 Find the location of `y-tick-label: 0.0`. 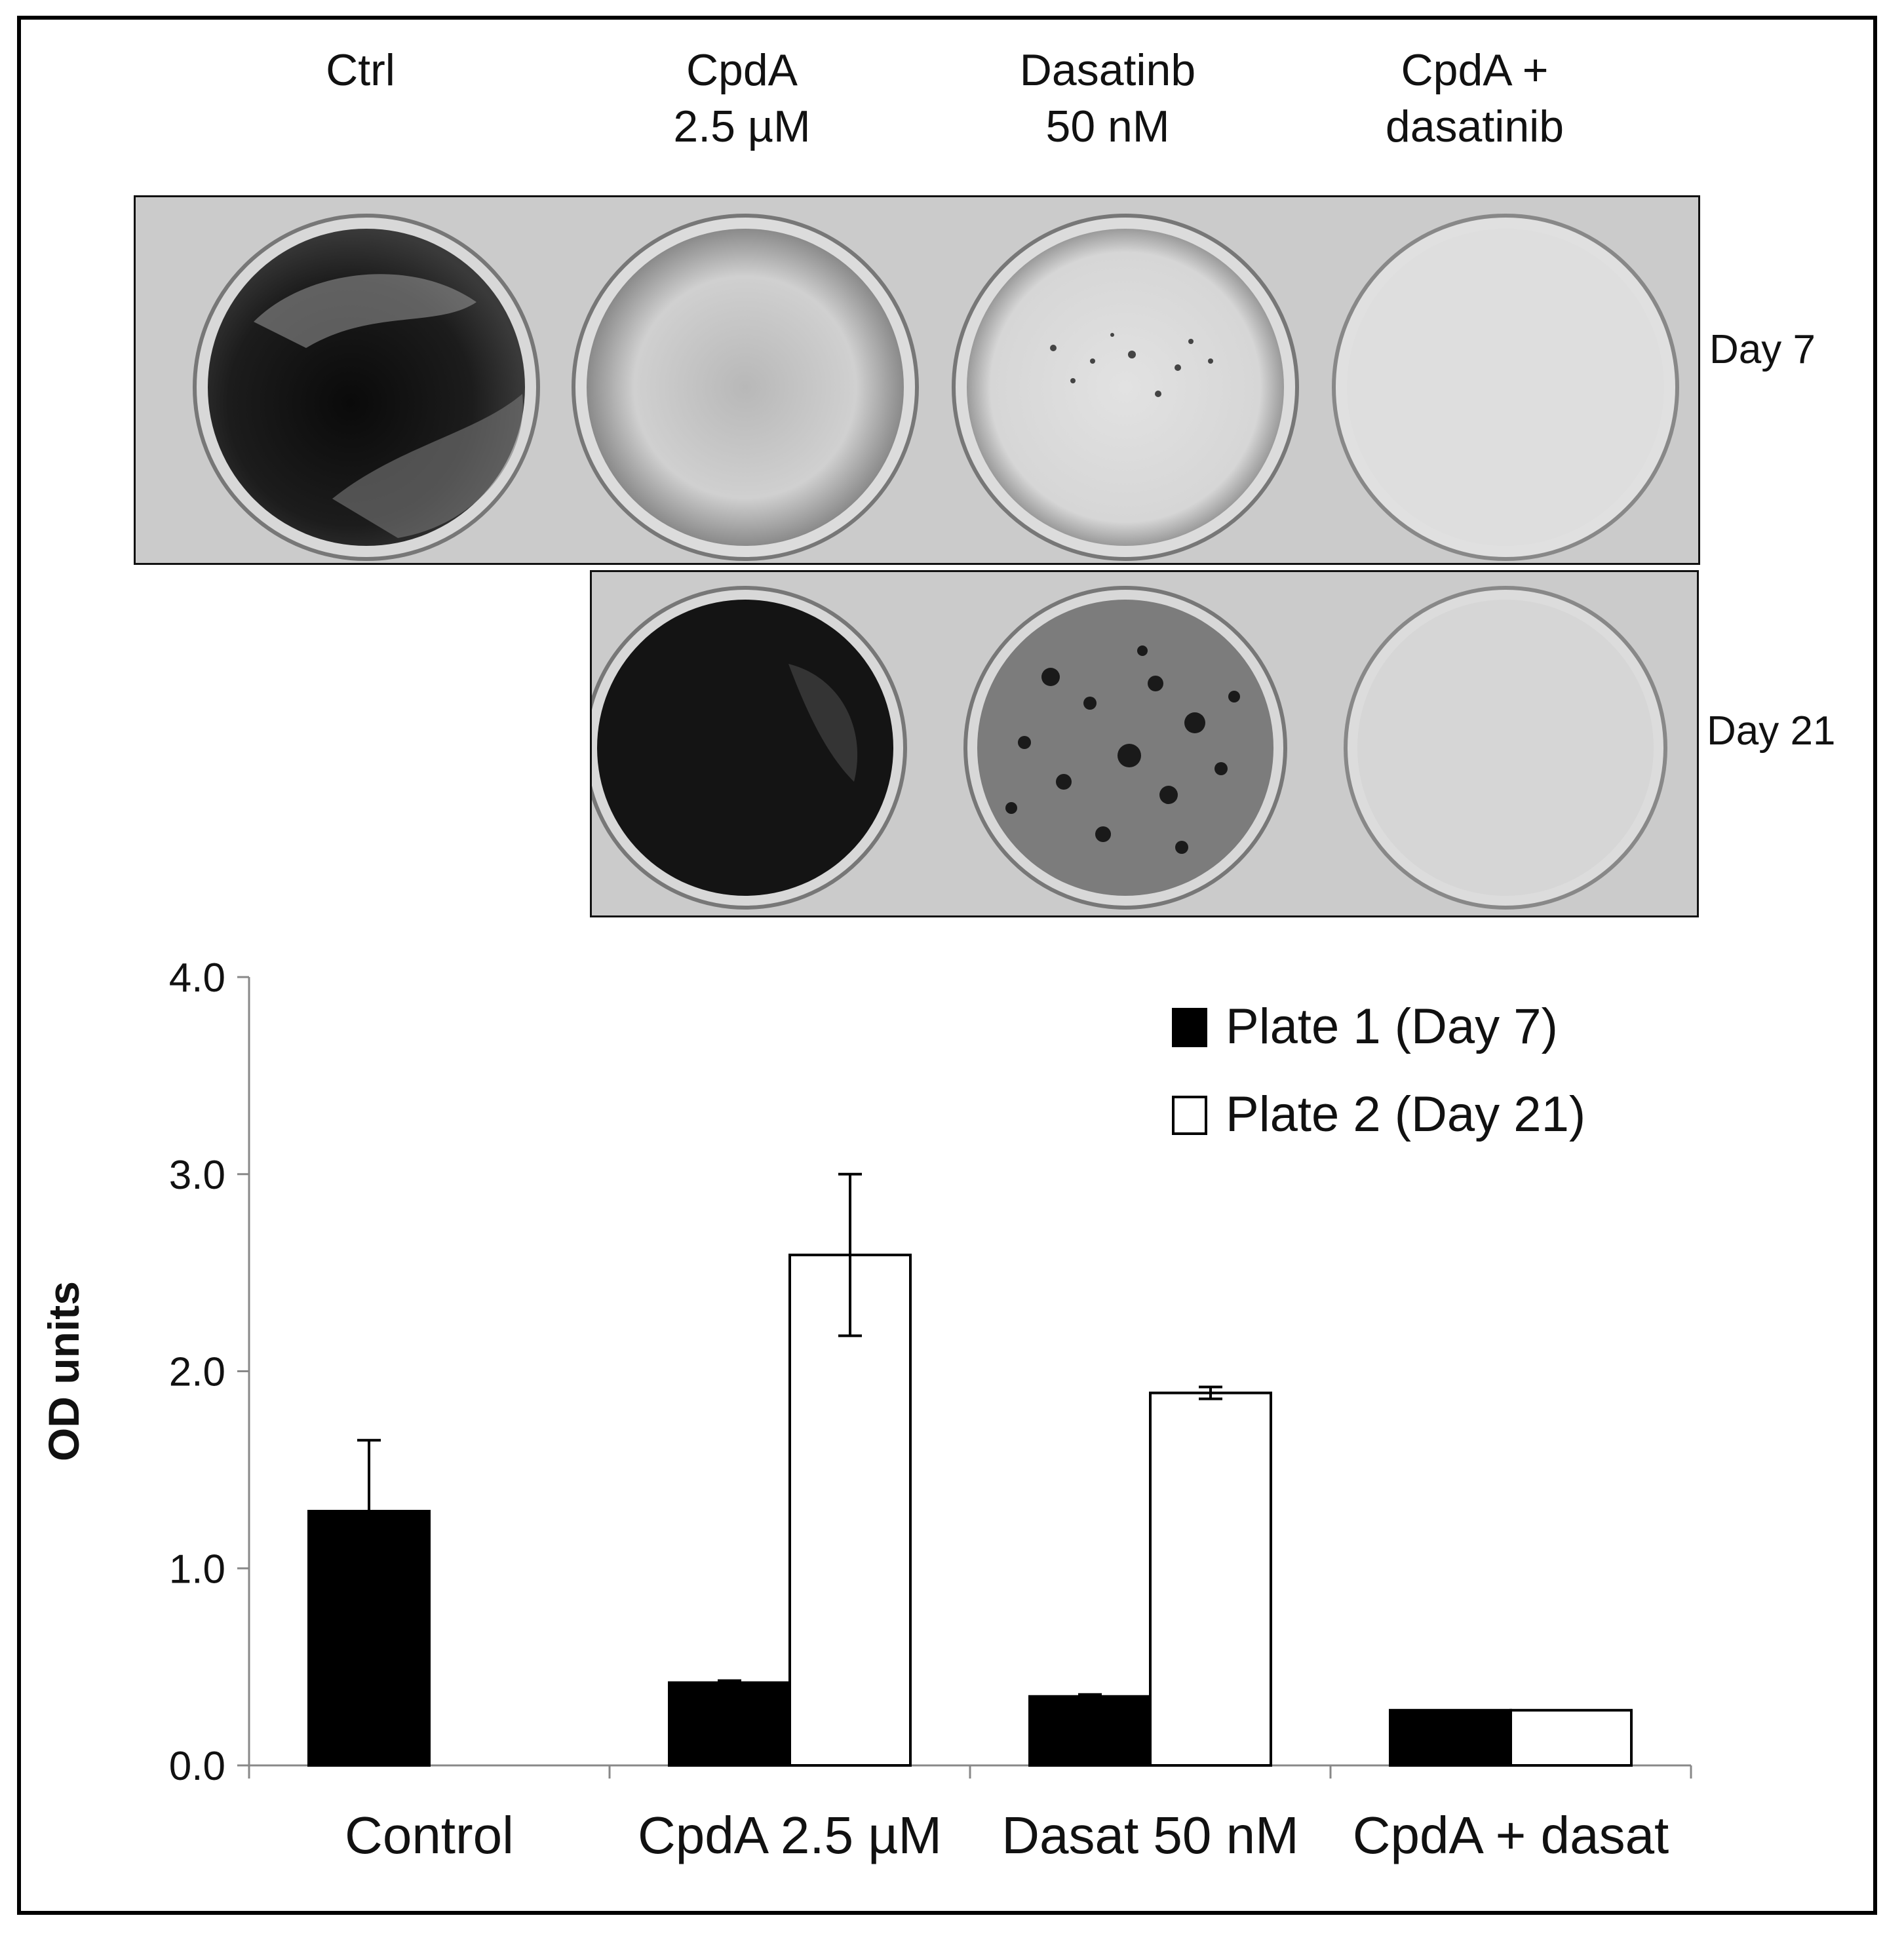

y-tick-label: 0.0 is located at coordinates (197, 1767).